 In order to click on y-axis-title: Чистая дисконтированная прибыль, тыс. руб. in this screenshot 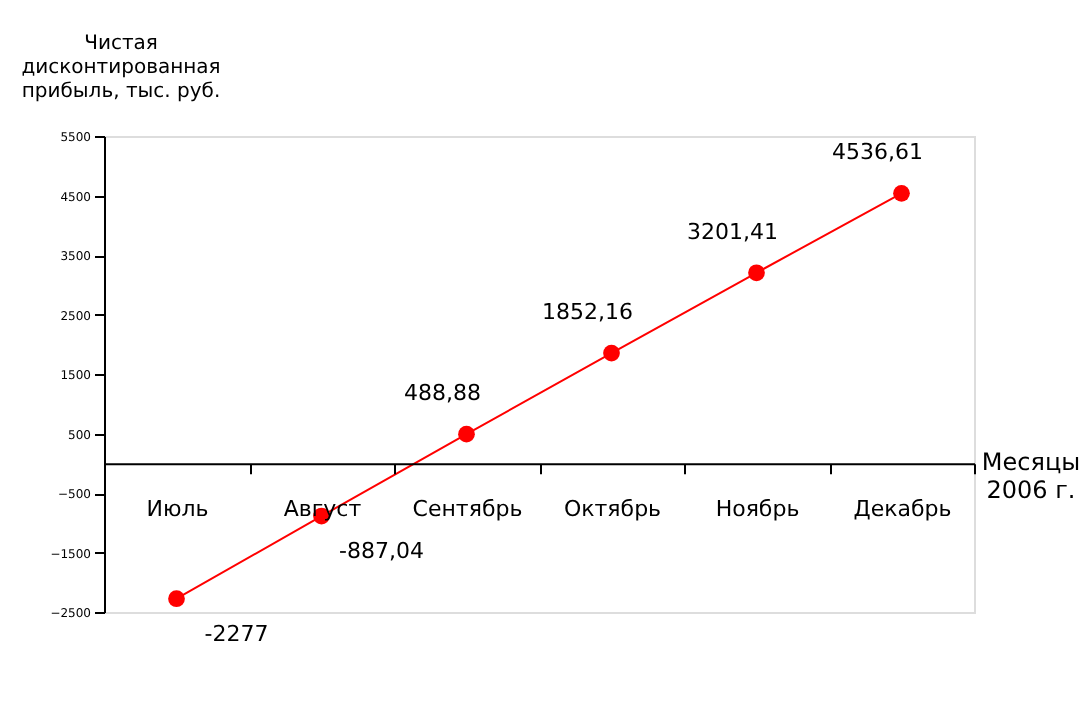, I will do `click(121, 68)`.